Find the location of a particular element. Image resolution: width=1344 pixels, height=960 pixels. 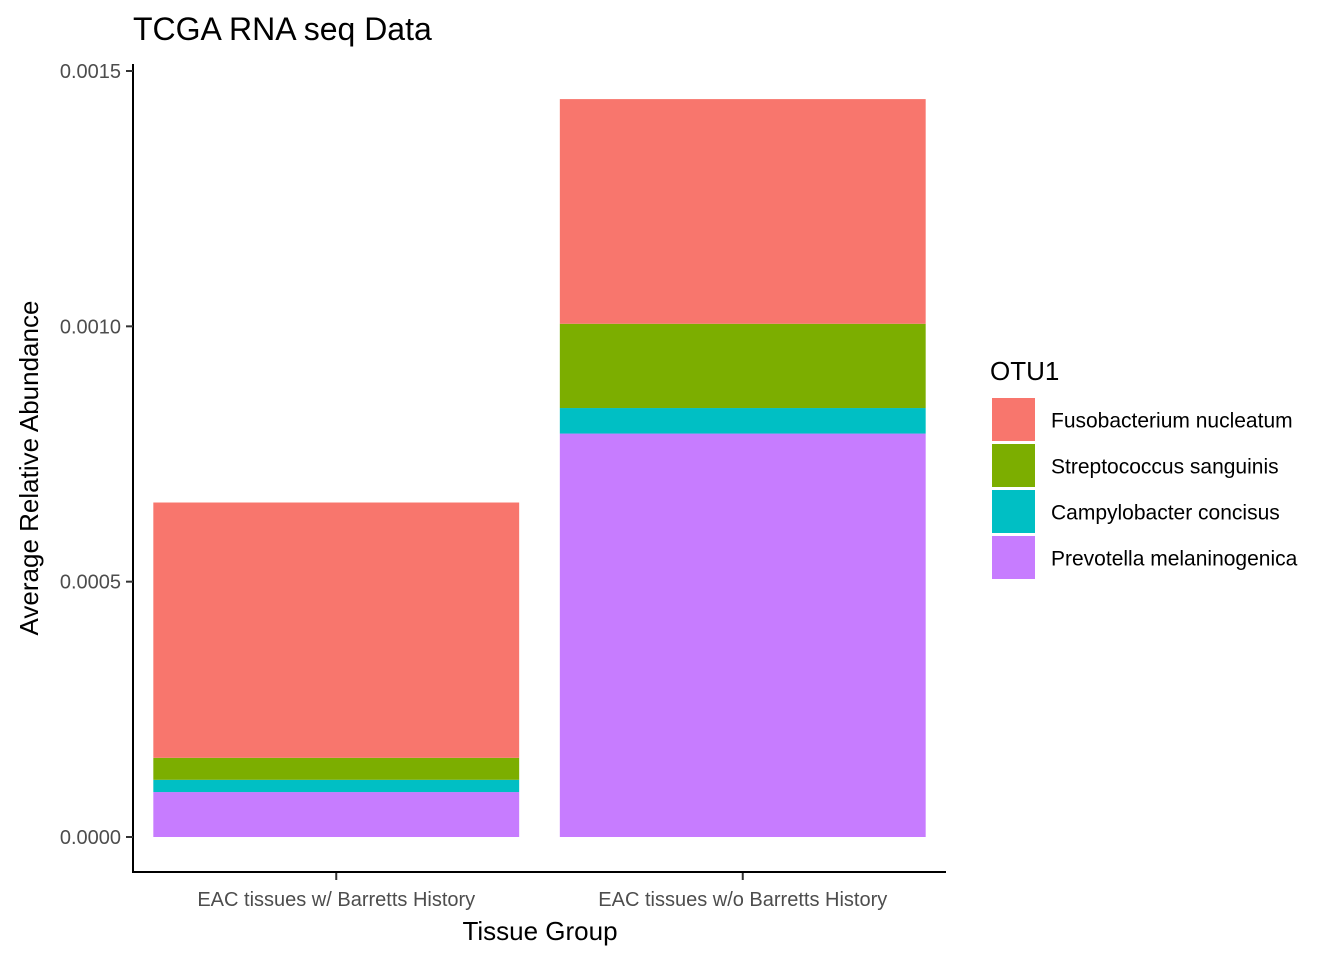

x-axis-title: Tissue Group is located at coordinates (539, 931).